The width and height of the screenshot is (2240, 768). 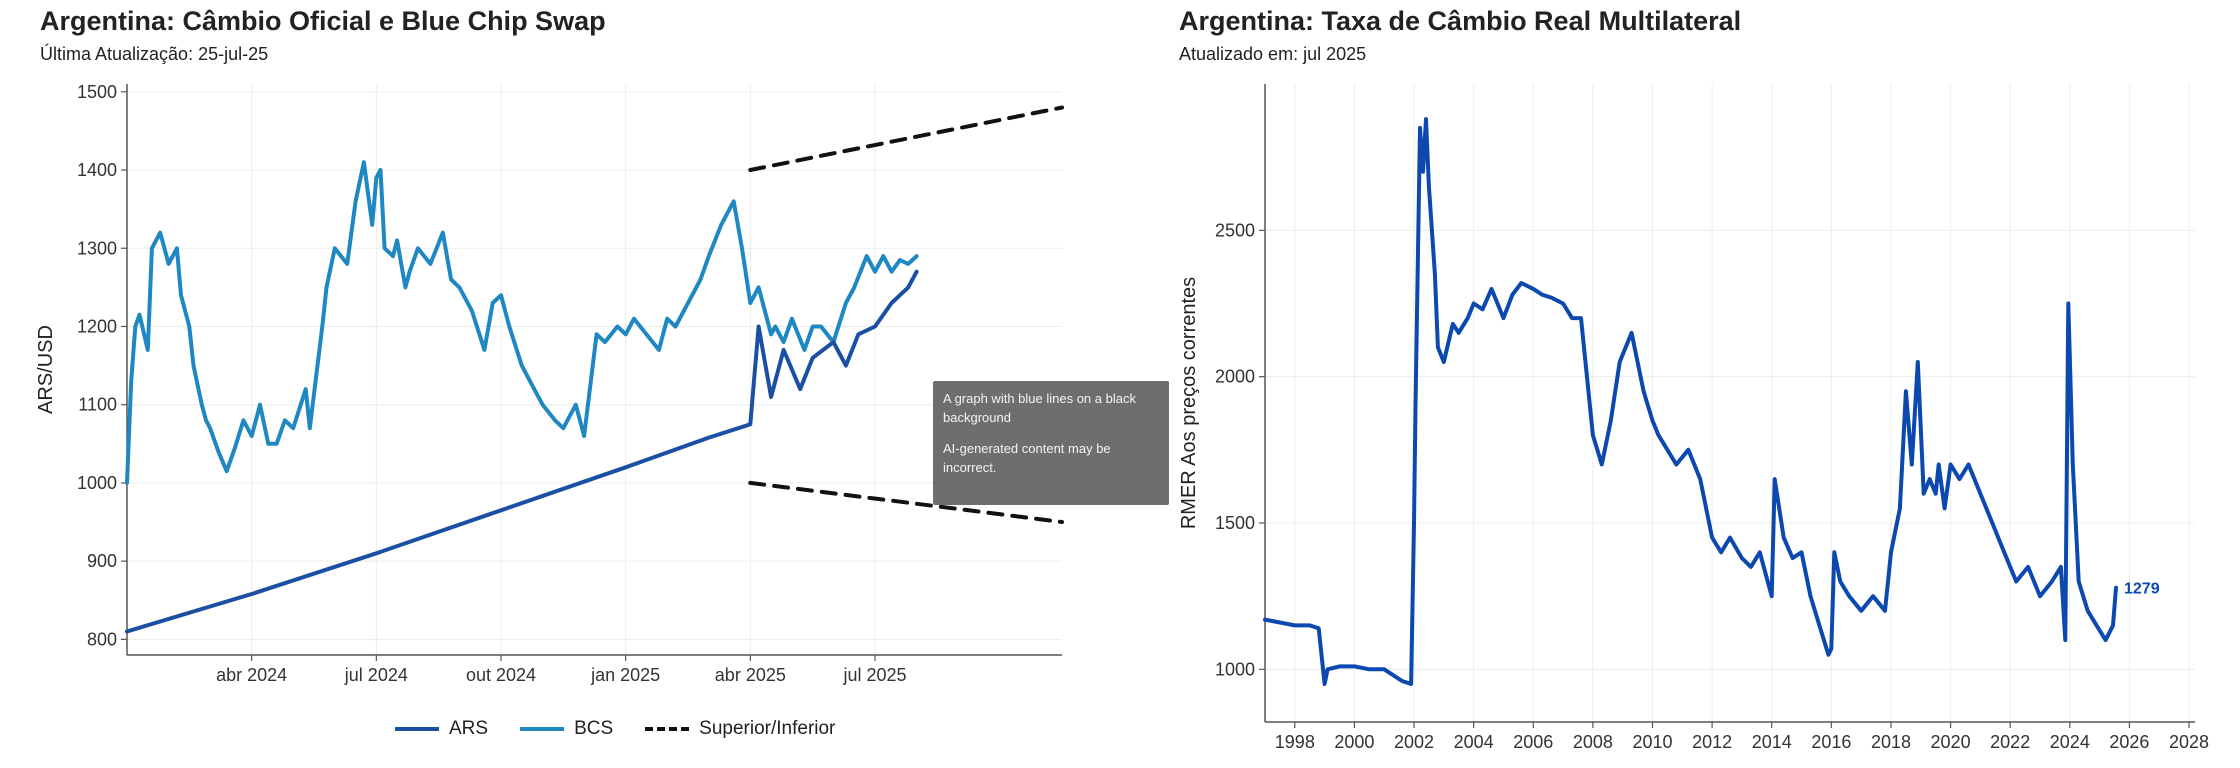 What do you see at coordinates (1712, 742) in the screenshot?
I see `x-tick-label: 2012` at bounding box center [1712, 742].